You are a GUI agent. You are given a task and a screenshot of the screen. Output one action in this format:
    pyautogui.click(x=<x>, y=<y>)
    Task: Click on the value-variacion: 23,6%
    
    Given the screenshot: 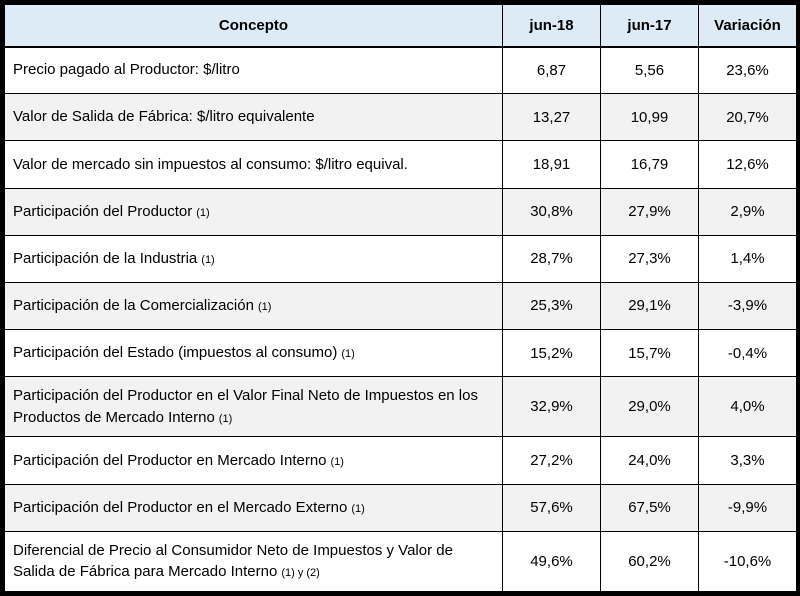 What is the action you would take?
    pyautogui.click(x=747, y=70)
    